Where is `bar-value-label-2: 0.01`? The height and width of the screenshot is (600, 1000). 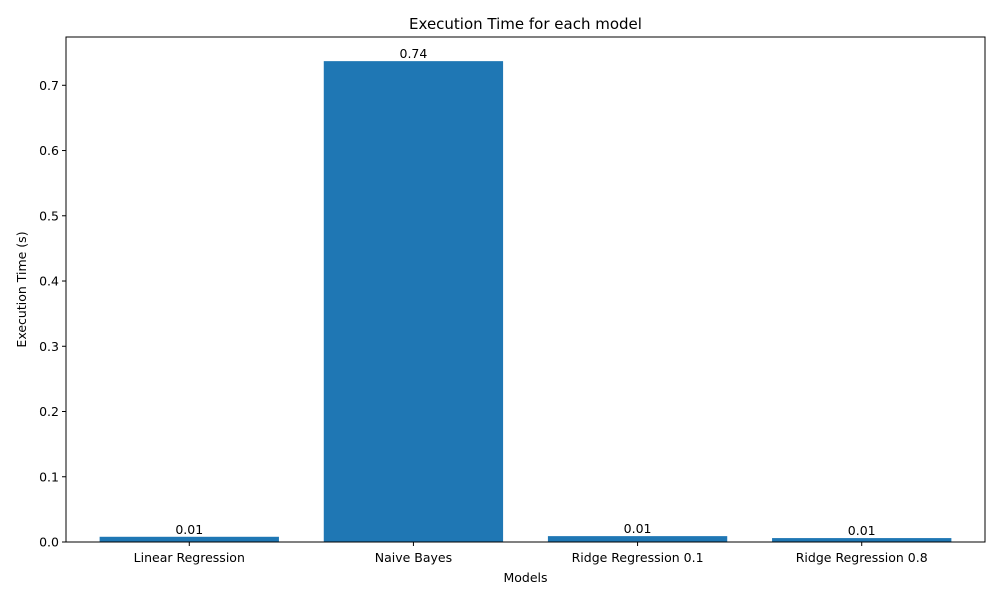 bar-value-label-2: 0.01 is located at coordinates (638, 528).